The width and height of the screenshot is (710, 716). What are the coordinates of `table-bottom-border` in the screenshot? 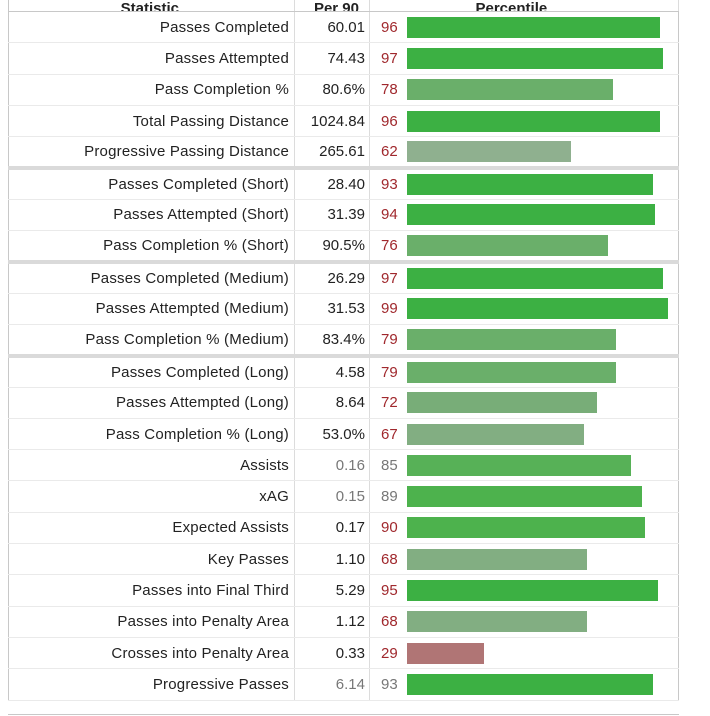 It's located at (343, 714).